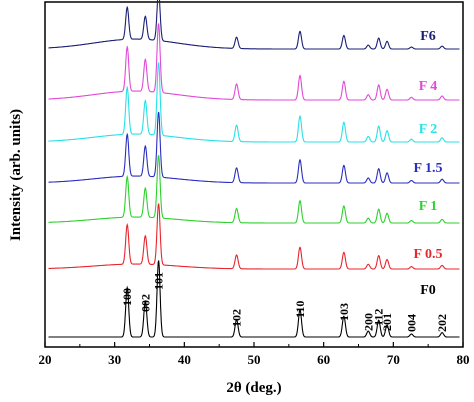  Describe the element at coordinates (428, 290) in the screenshot. I see `series-label-0: F0` at that location.